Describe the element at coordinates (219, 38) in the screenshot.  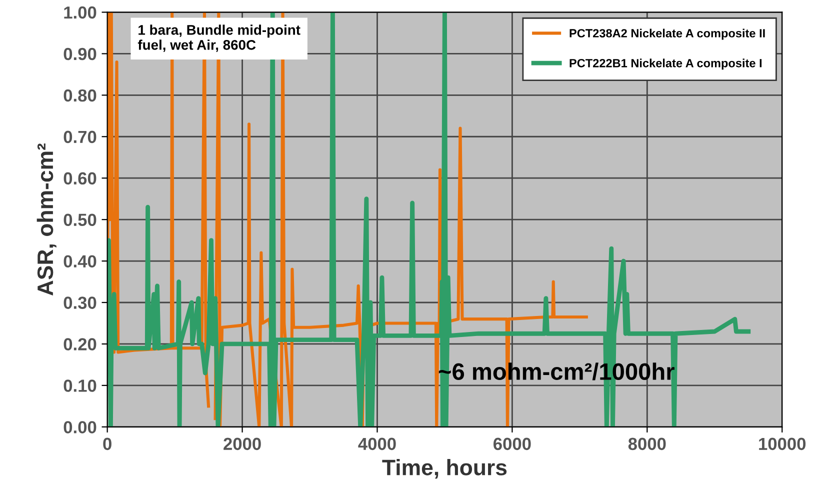
I see `annotation: 1 bara, Bundle mid-point fuel, wet Air, 860C` at that location.